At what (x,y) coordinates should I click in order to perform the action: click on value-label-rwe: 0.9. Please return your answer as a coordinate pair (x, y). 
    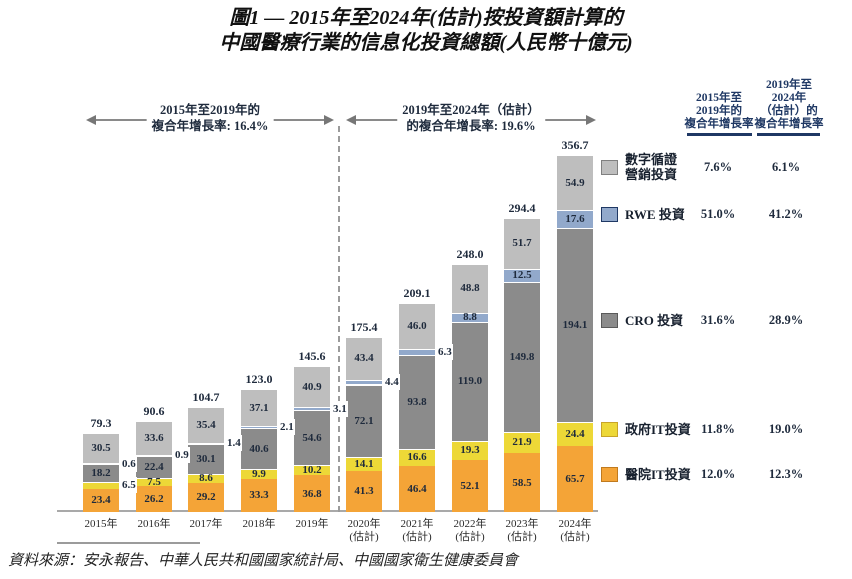
    Looking at the image, I should click on (182, 455).